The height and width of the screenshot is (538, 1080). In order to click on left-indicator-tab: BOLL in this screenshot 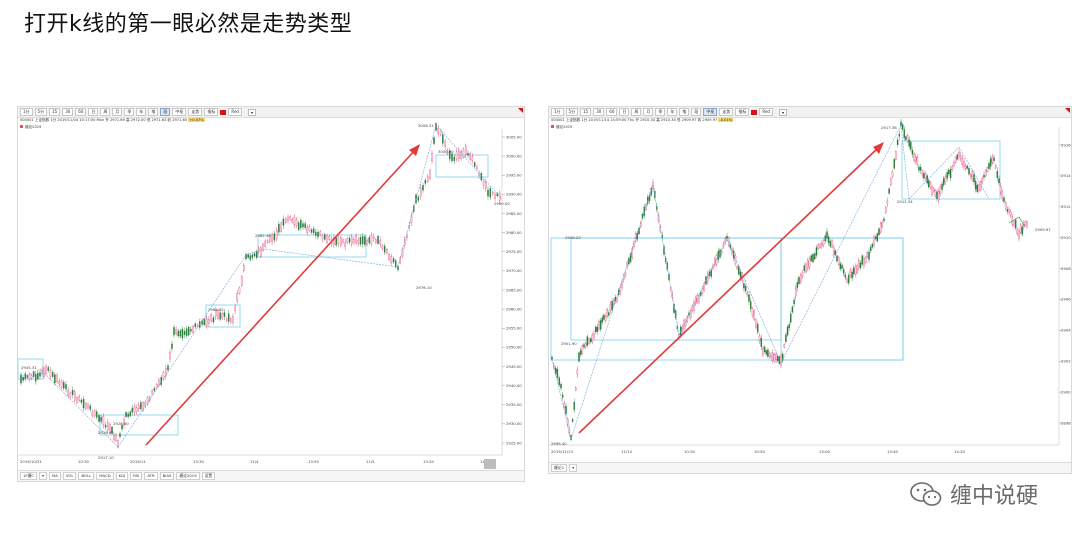, I will do `click(86, 476)`.